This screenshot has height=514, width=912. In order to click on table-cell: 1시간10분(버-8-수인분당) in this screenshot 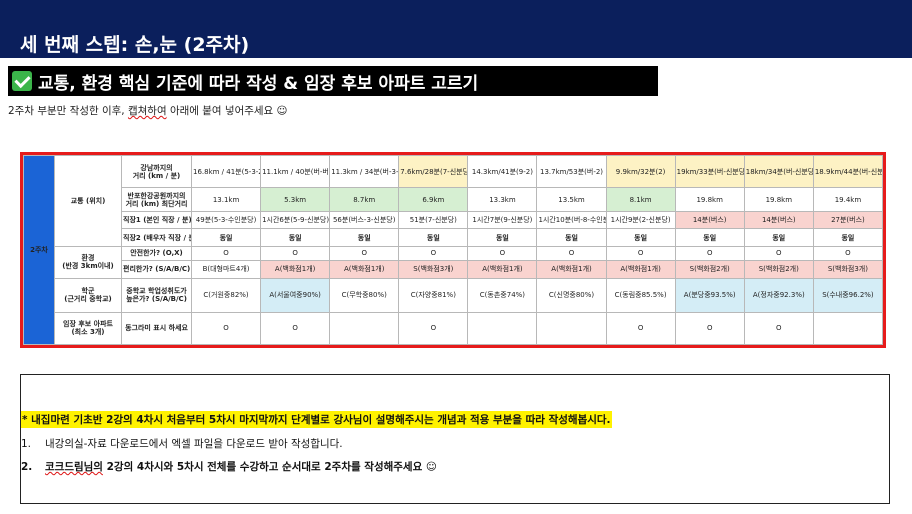, I will do `click(571, 220)`.